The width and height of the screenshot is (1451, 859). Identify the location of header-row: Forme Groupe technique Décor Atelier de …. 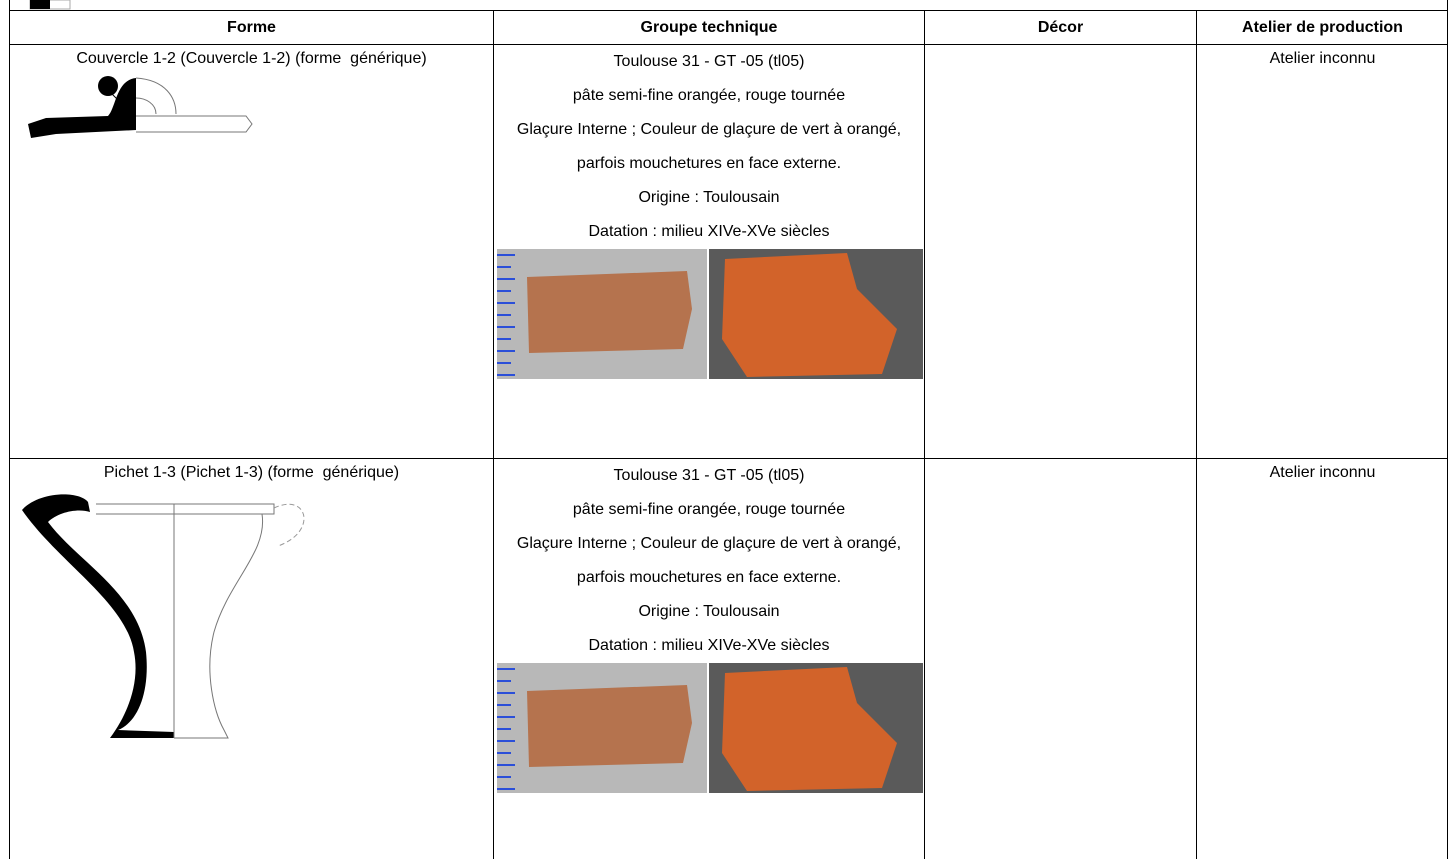
(728, 27).